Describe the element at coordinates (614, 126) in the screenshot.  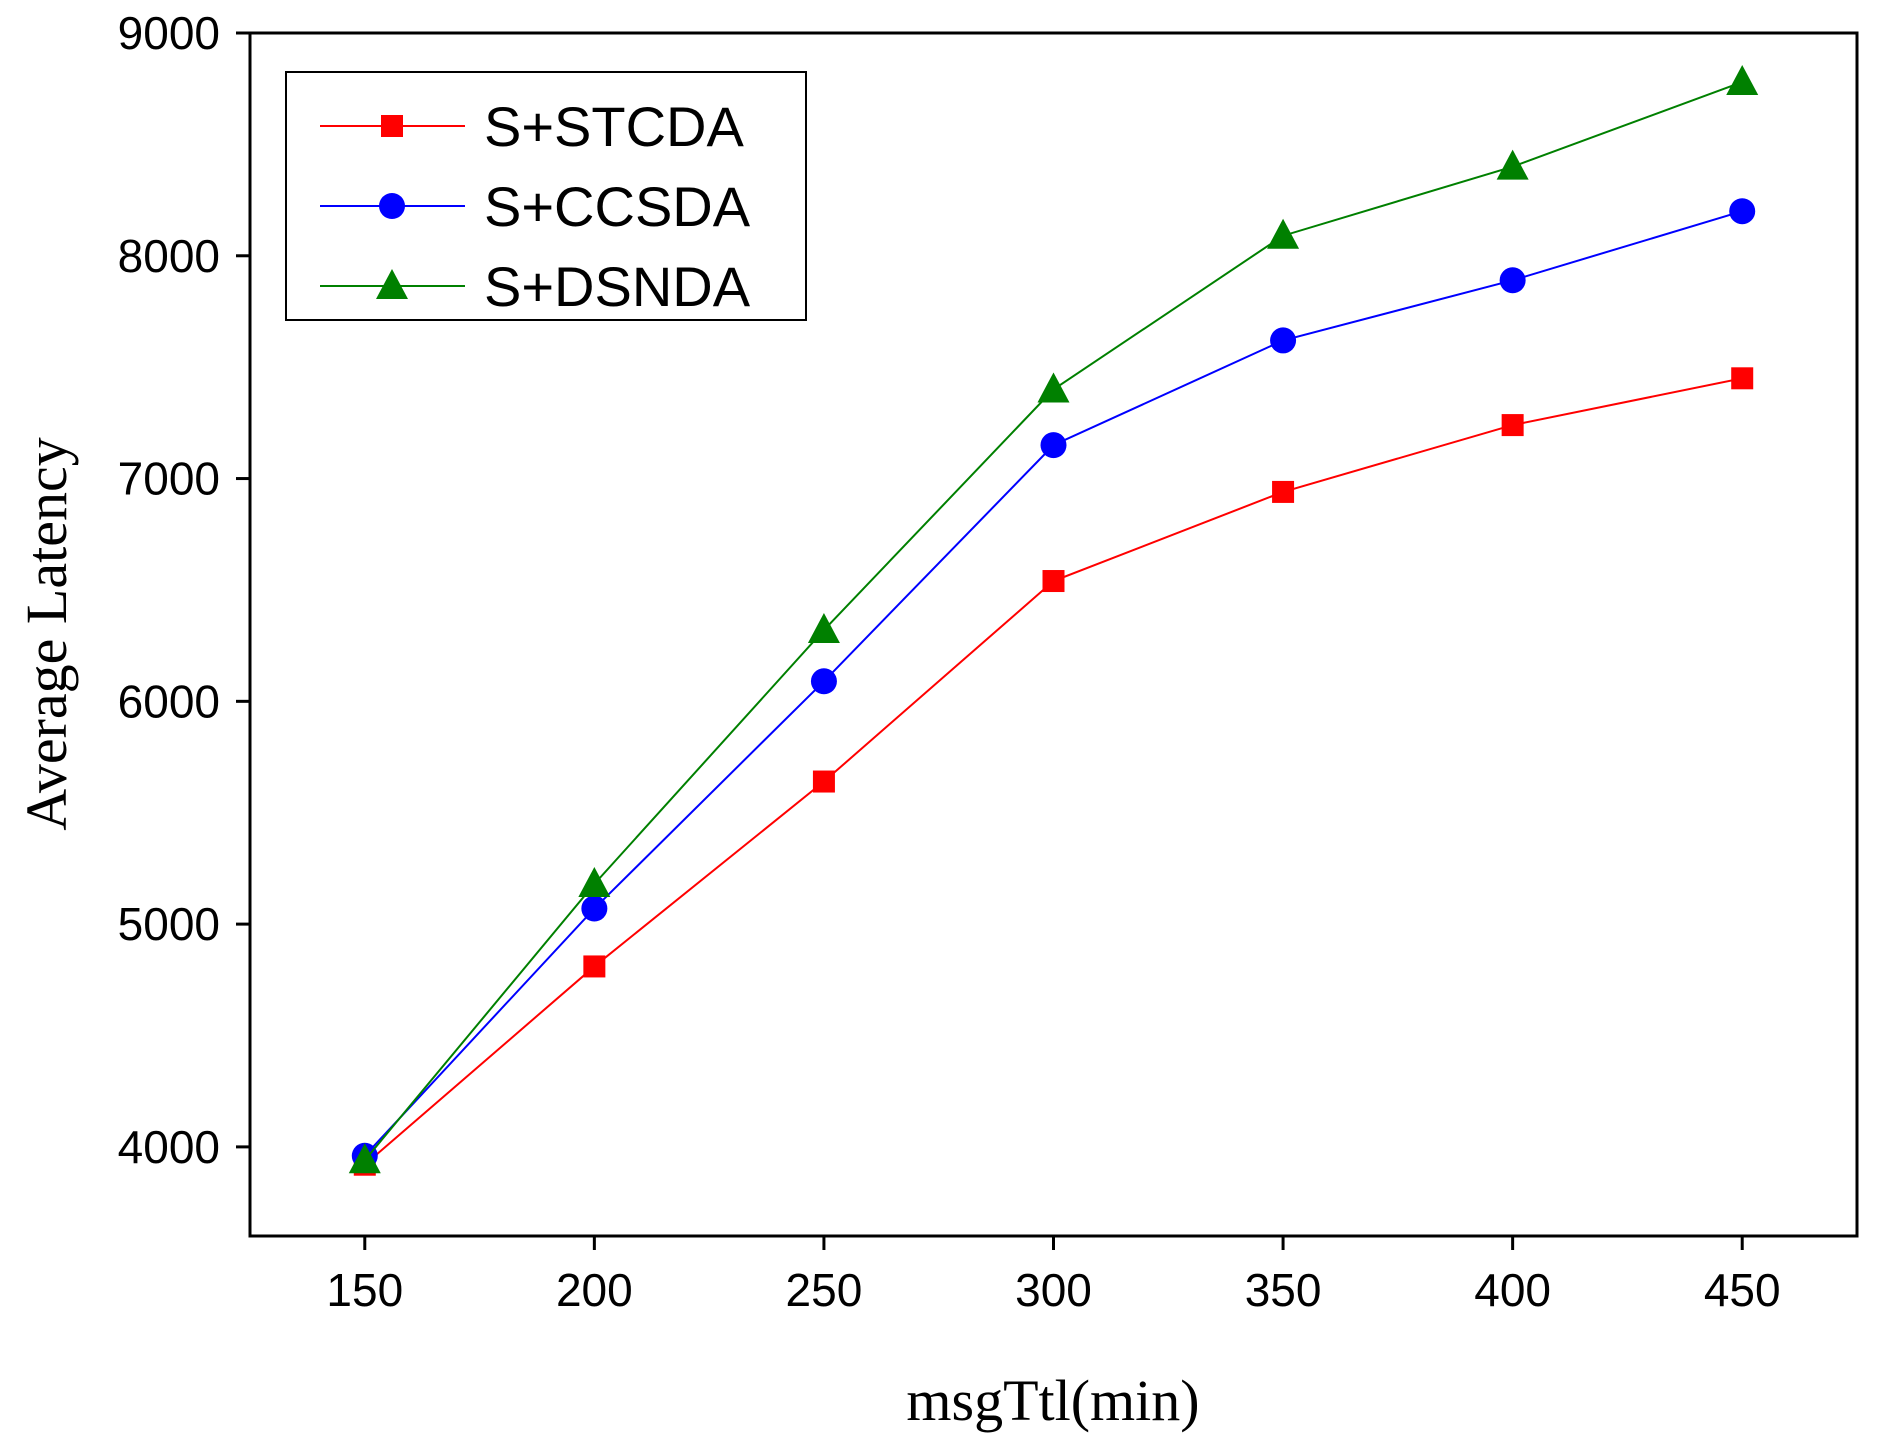
I see `legend-label: S+STCDA` at that location.